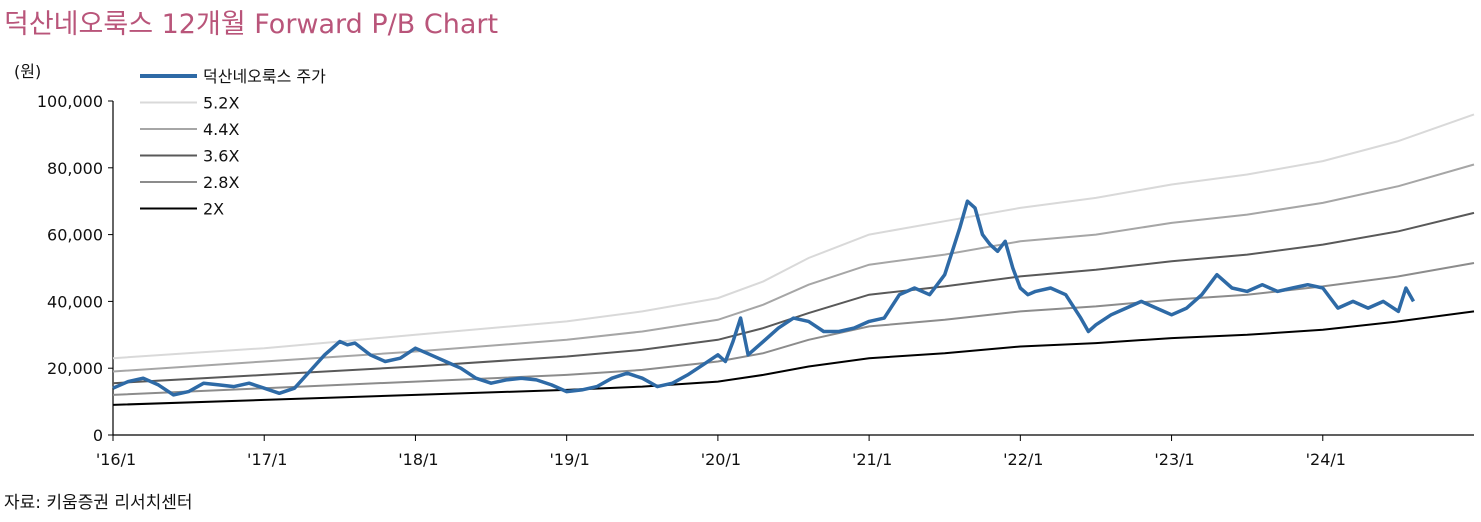 This screenshot has height=522, width=1481. Describe the element at coordinates (98, 503) in the screenshot. I see `source-note: 자료: 키움증권 리서치센터` at that location.